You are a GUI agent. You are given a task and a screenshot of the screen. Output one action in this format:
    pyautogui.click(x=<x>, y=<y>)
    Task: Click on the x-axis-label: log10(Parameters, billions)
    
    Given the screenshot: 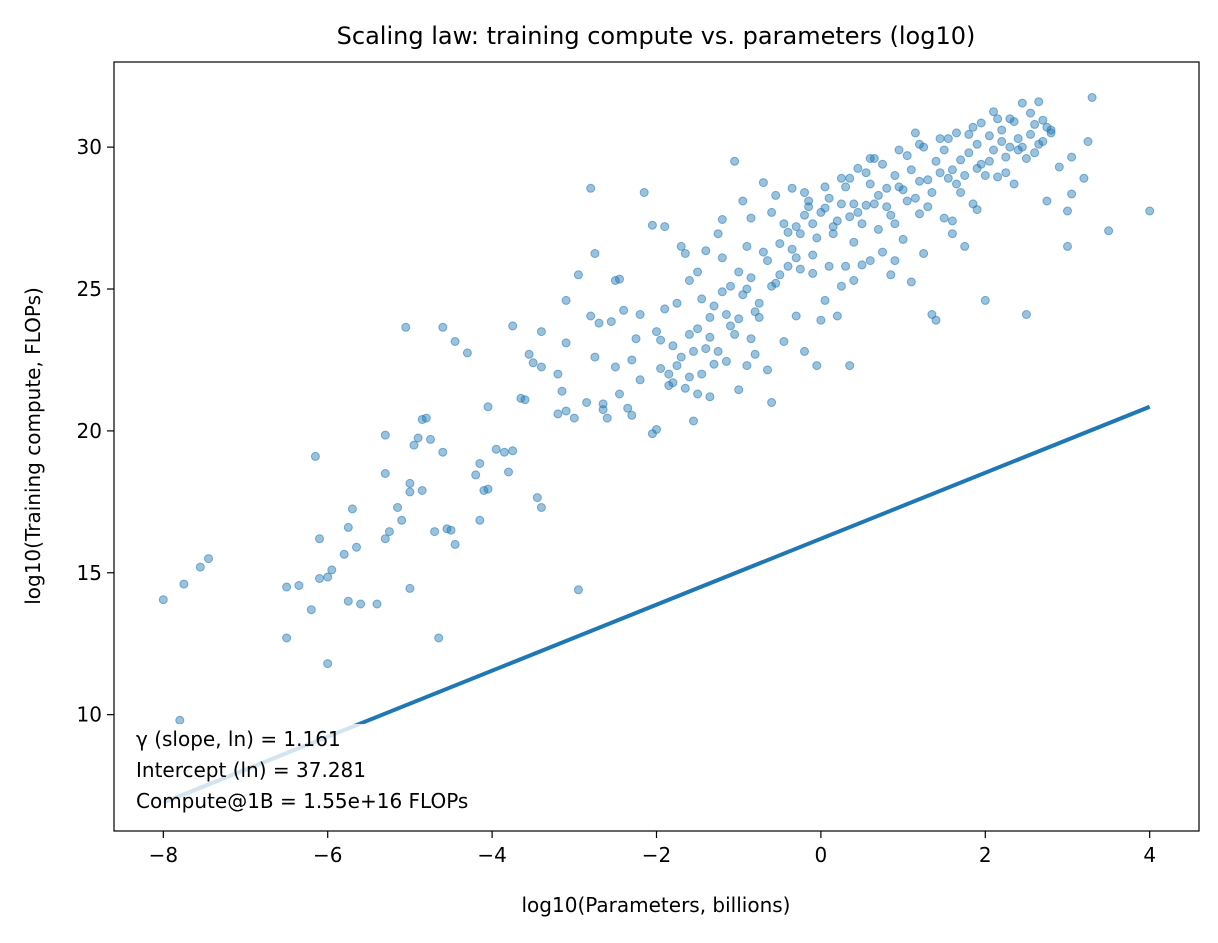 What is the action you would take?
    pyautogui.click(x=656, y=905)
    